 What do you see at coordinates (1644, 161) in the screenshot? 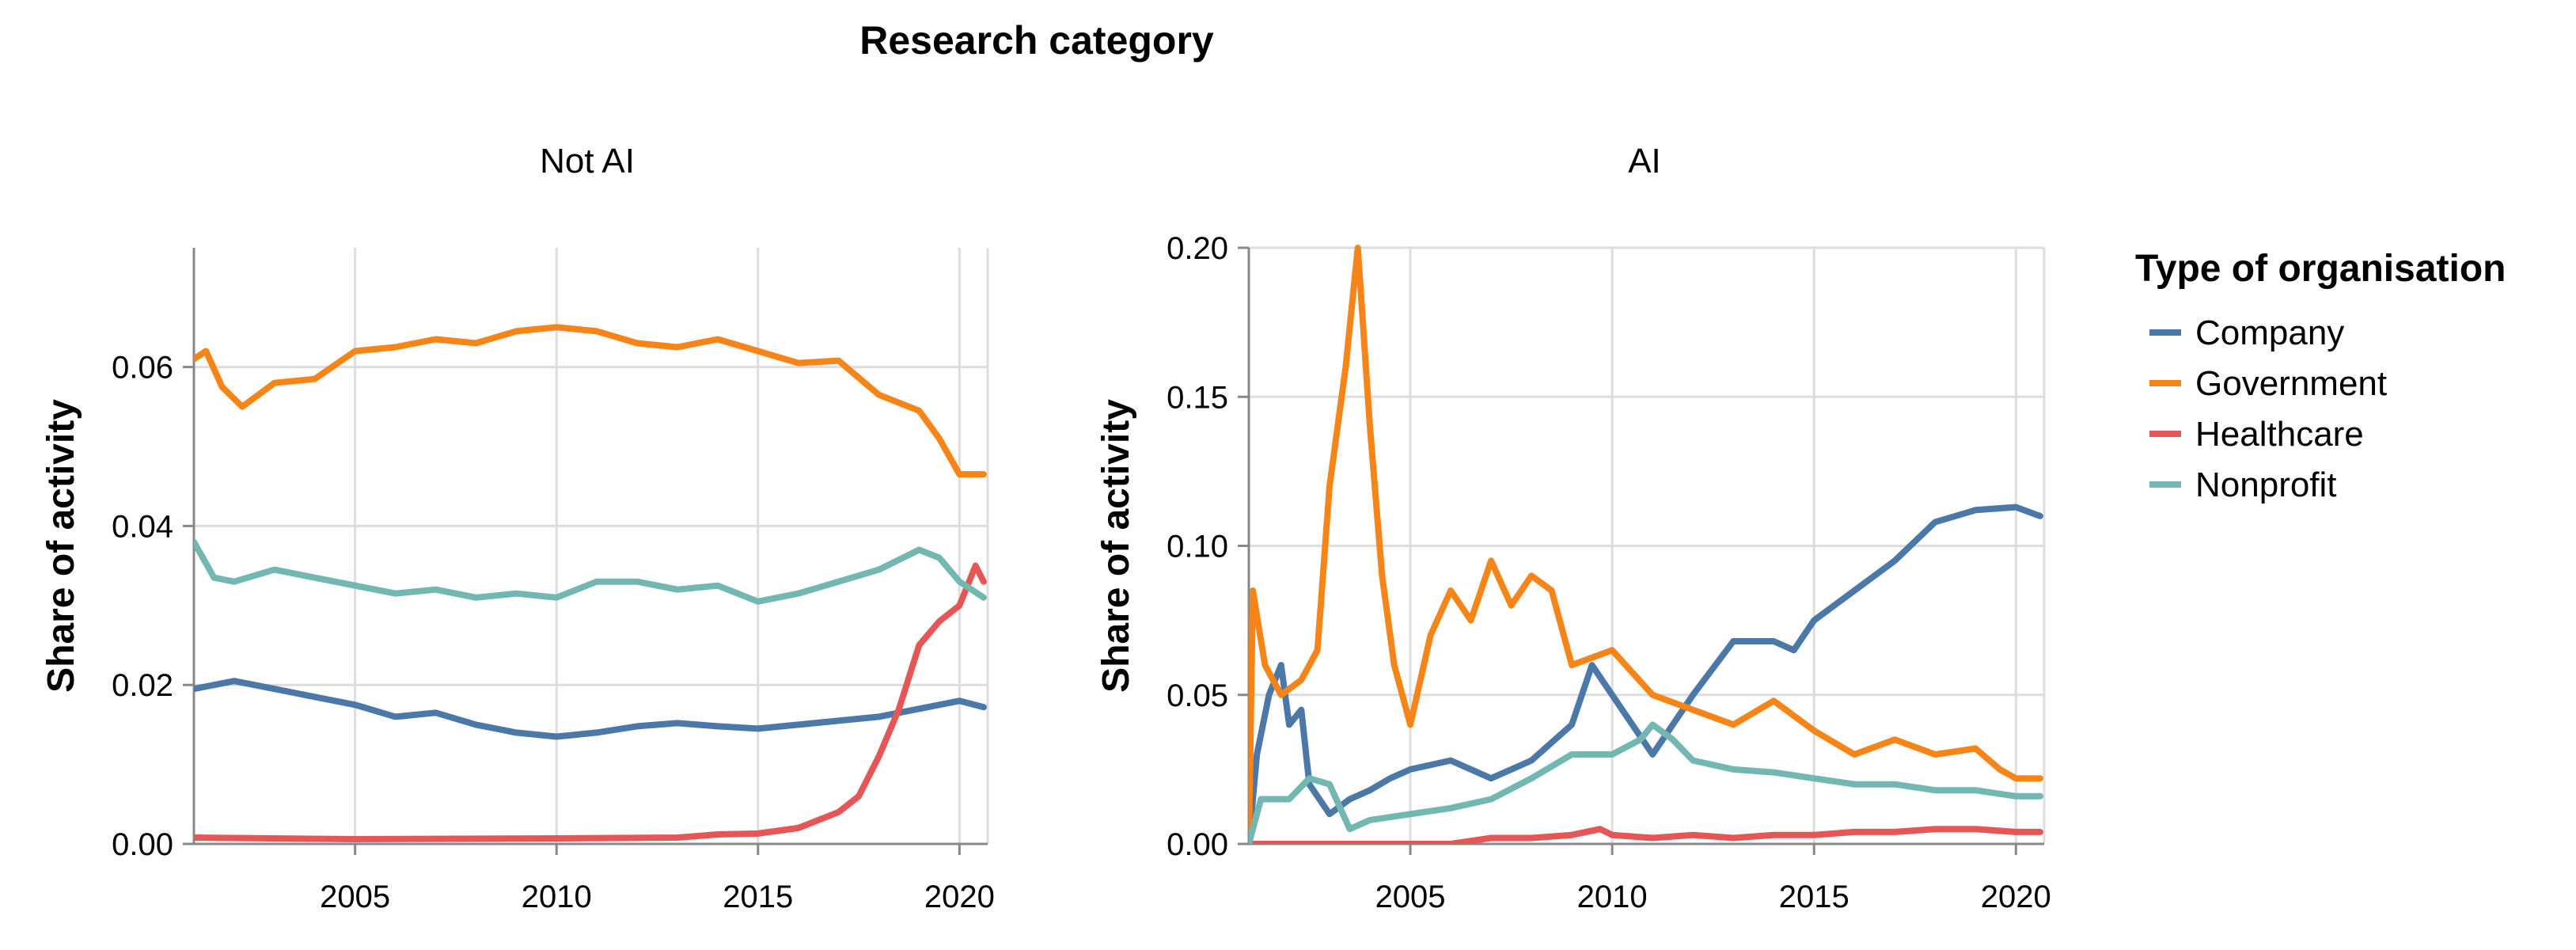
I see `facet-label-ai: AI` at bounding box center [1644, 161].